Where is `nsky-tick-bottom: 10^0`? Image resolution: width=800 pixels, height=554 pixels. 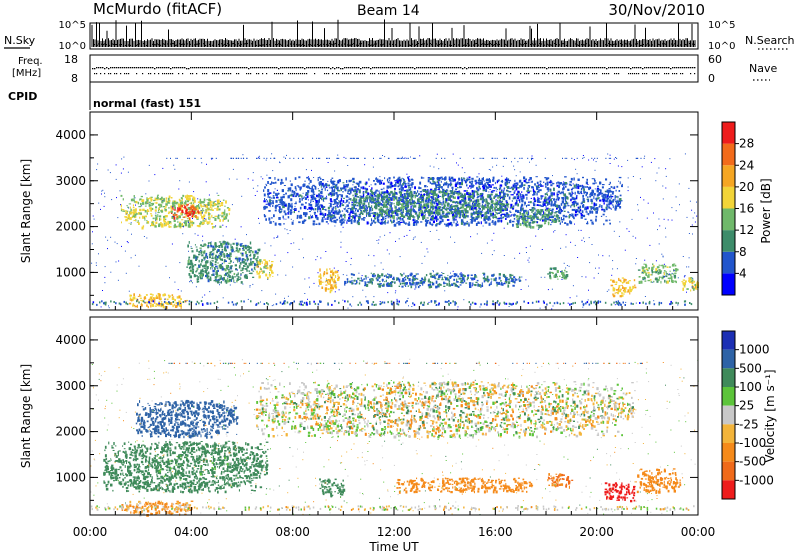
nsky-tick-bottom: 10^0 is located at coordinates (72, 46).